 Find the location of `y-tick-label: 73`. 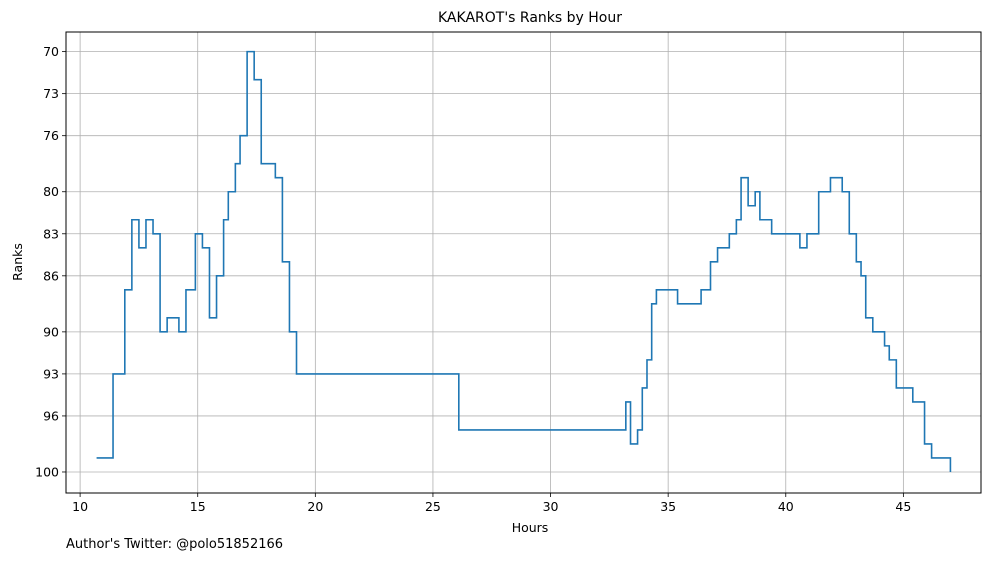

y-tick-label: 73 is located at coordinates (51, 93).